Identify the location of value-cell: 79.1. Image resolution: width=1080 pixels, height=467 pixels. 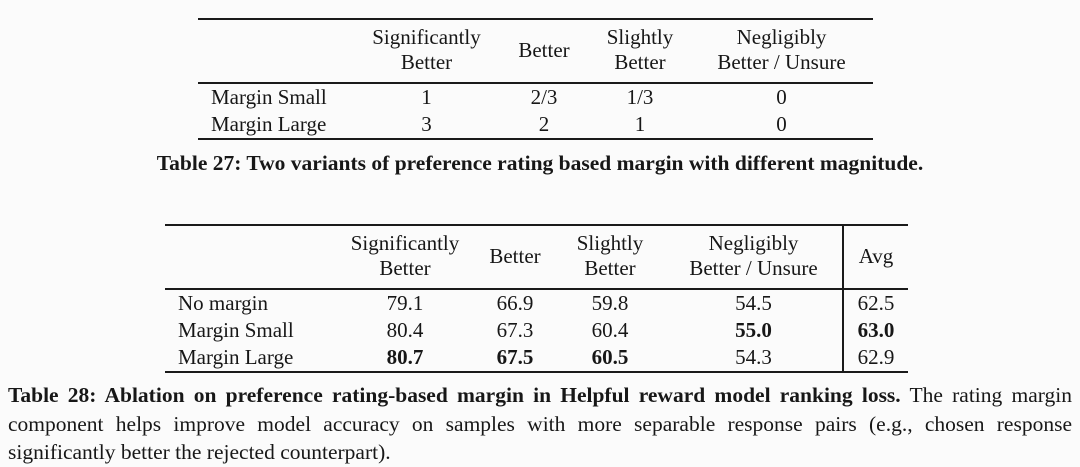
(405, 303).